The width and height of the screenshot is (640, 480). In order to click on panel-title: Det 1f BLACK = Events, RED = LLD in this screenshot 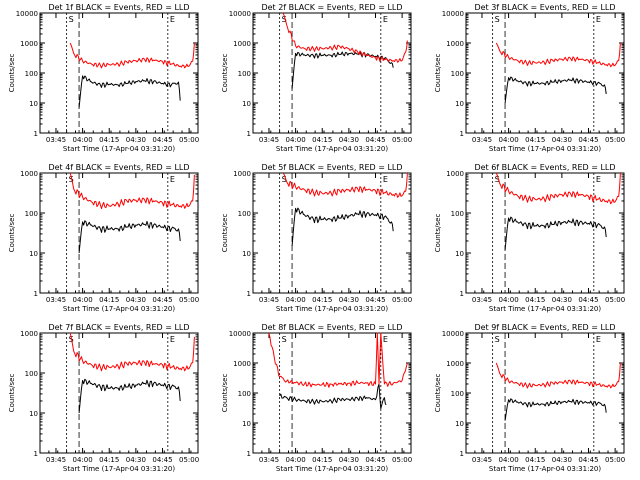, I will do `click(118, 7)`.